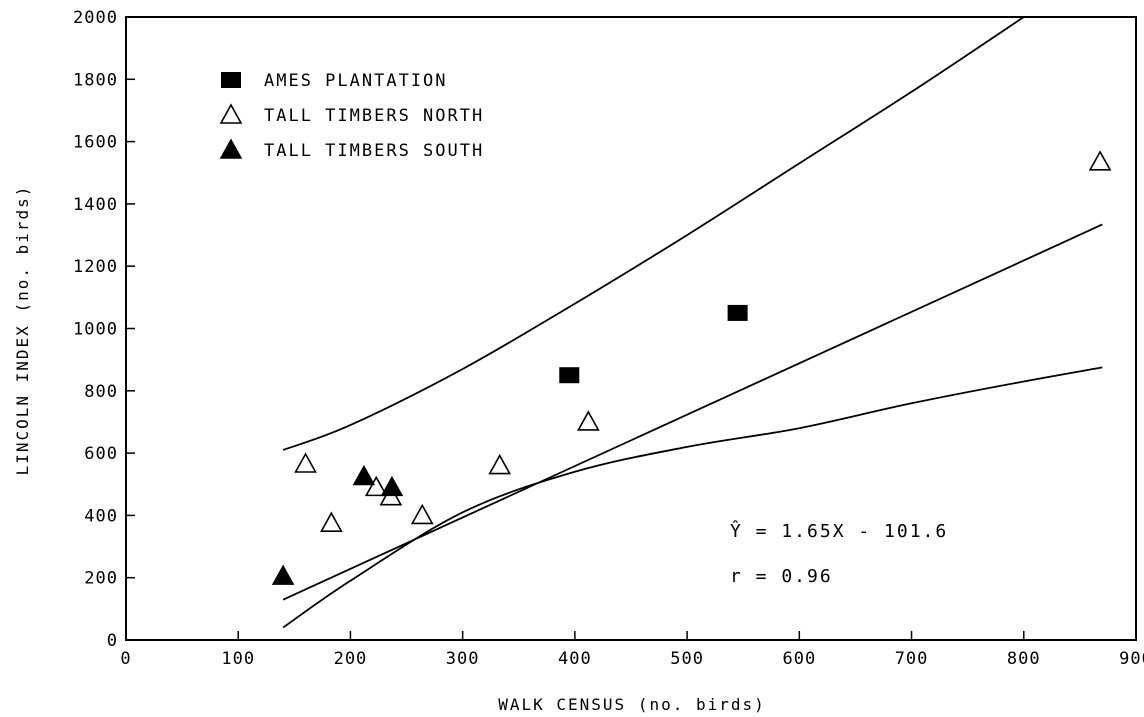  Describe the element at coordinates (95, 330) in the screenshot. I see `y-tick-label: 1000` at that location.